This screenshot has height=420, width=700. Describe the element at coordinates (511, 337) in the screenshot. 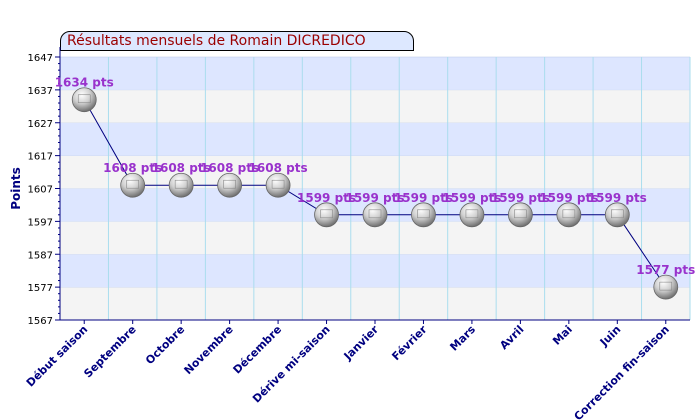

I see `x-tick-label: Avril` at that location.